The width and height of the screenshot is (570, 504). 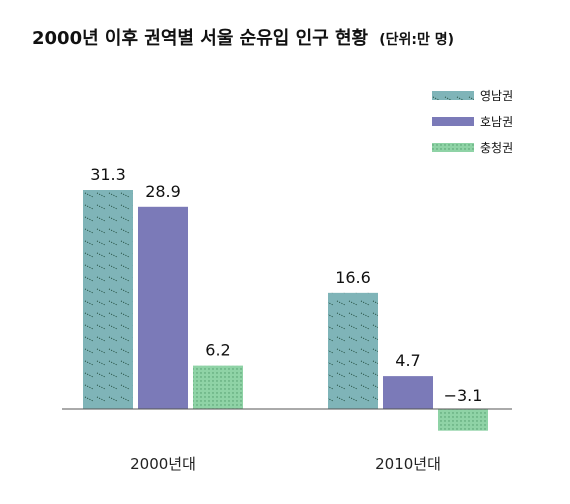 I want to click on category-label-1: 2010년대, so click(x=408, y=464).